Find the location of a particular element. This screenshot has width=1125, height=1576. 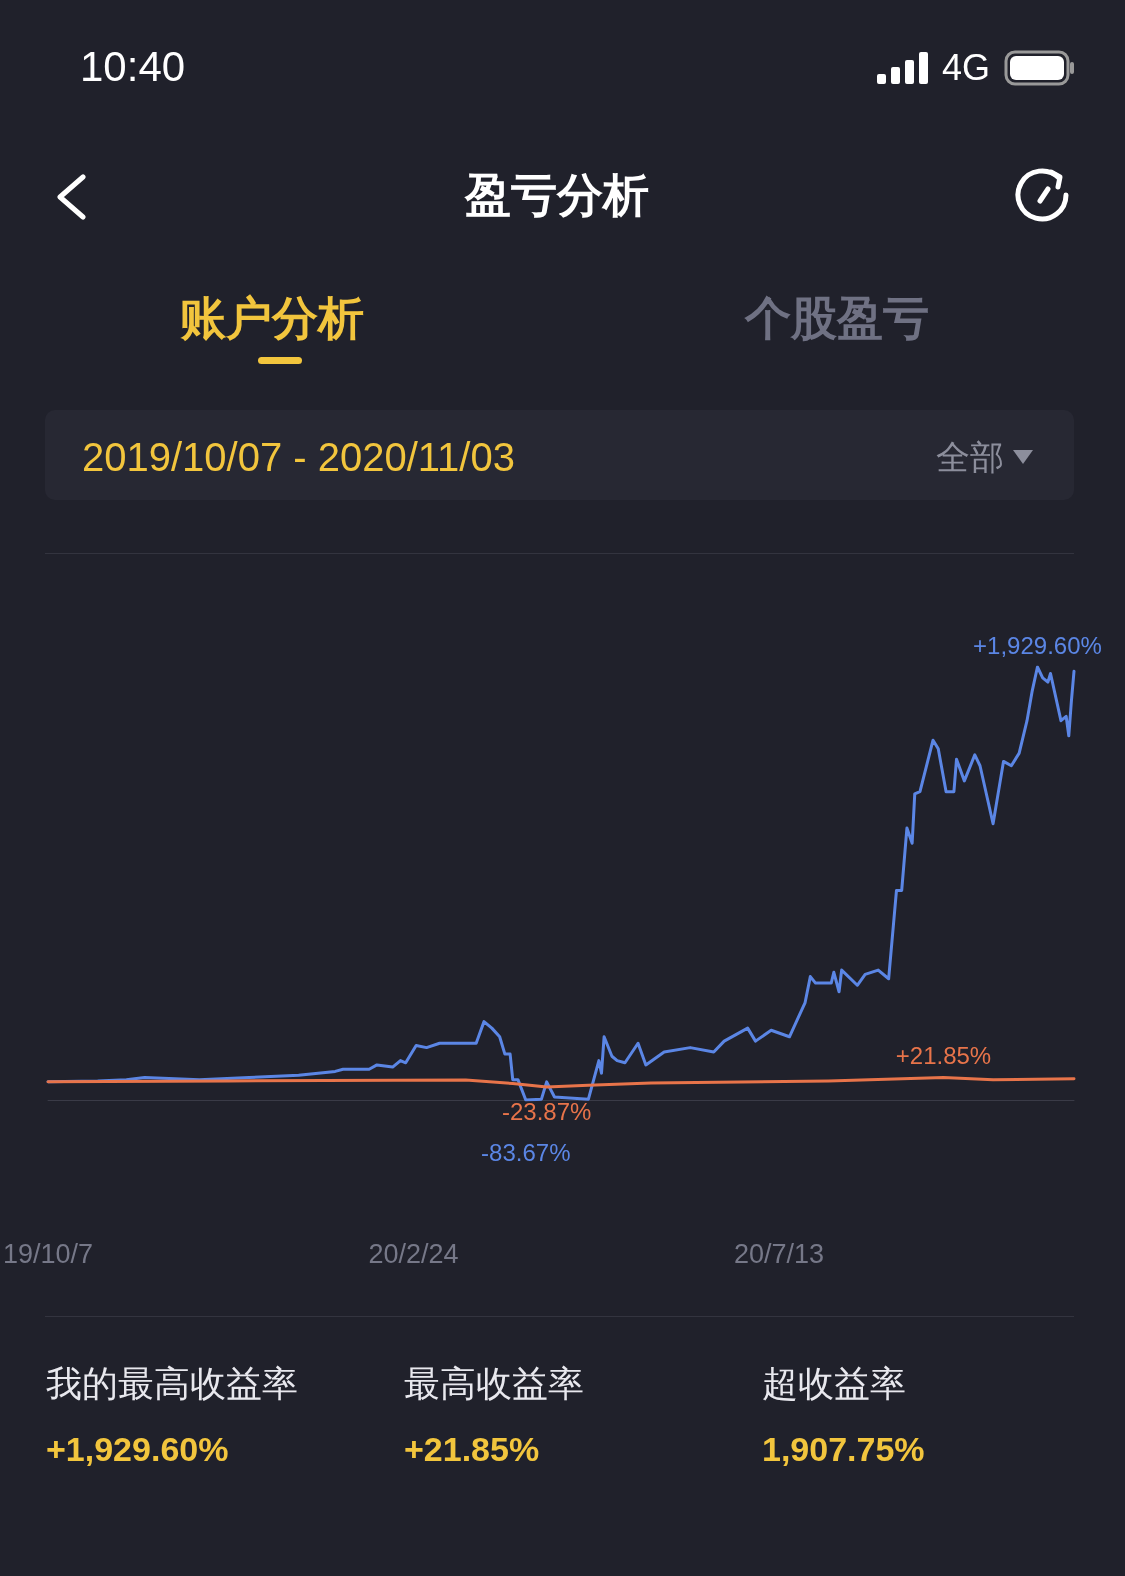

annotation: -23.87% is located at coordinates (546, 1111).